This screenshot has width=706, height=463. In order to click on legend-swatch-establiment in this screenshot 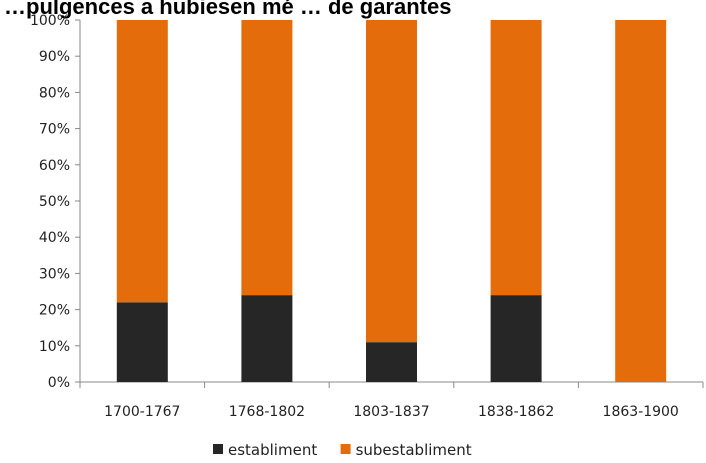, I will do `click(218, 449)`.